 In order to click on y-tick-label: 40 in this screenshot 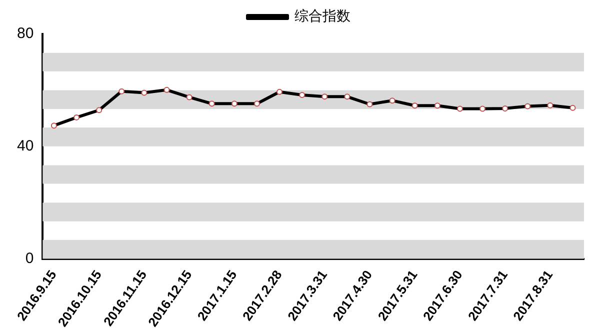, I will do `click(25, 146)`.